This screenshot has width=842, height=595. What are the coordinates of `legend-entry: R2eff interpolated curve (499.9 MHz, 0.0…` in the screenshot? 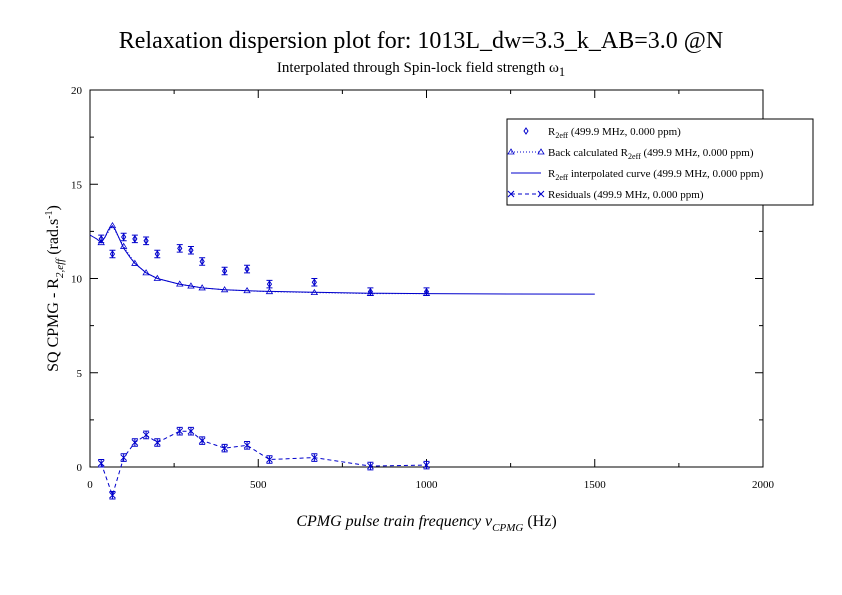 It's located at (637, 175).